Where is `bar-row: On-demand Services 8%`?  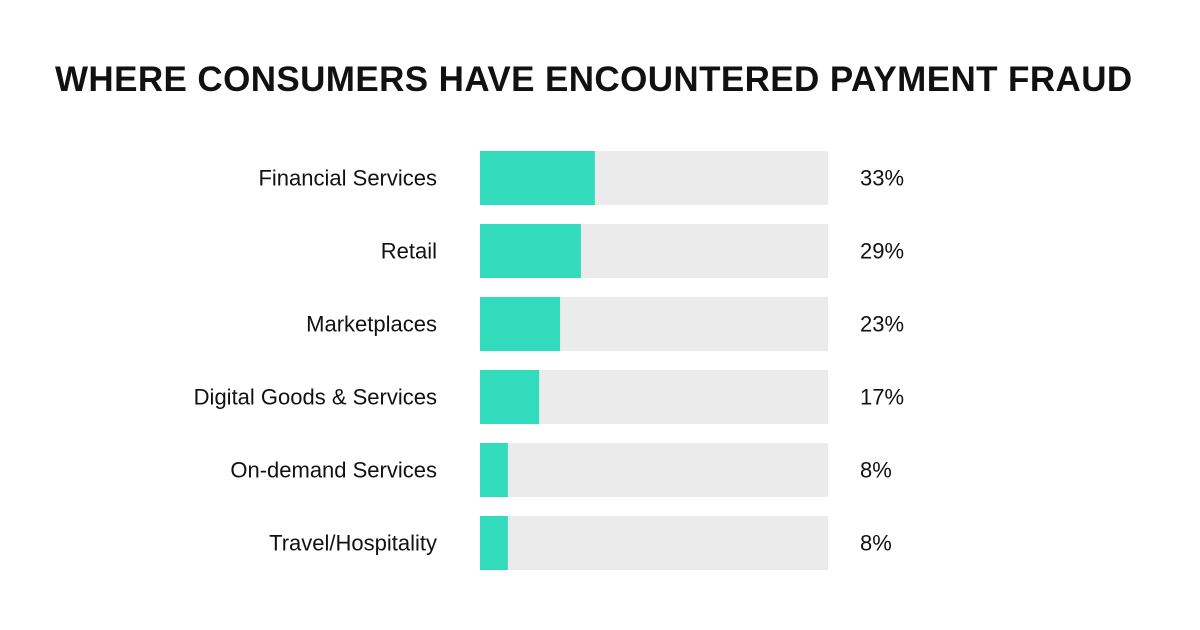 bar-row: On-demand Services 8% is located at coordinates (561, 470).